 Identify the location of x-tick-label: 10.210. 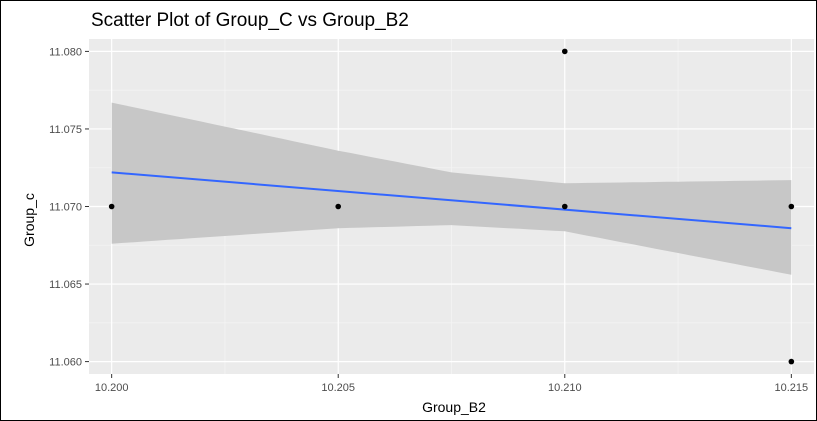
(565, 388).